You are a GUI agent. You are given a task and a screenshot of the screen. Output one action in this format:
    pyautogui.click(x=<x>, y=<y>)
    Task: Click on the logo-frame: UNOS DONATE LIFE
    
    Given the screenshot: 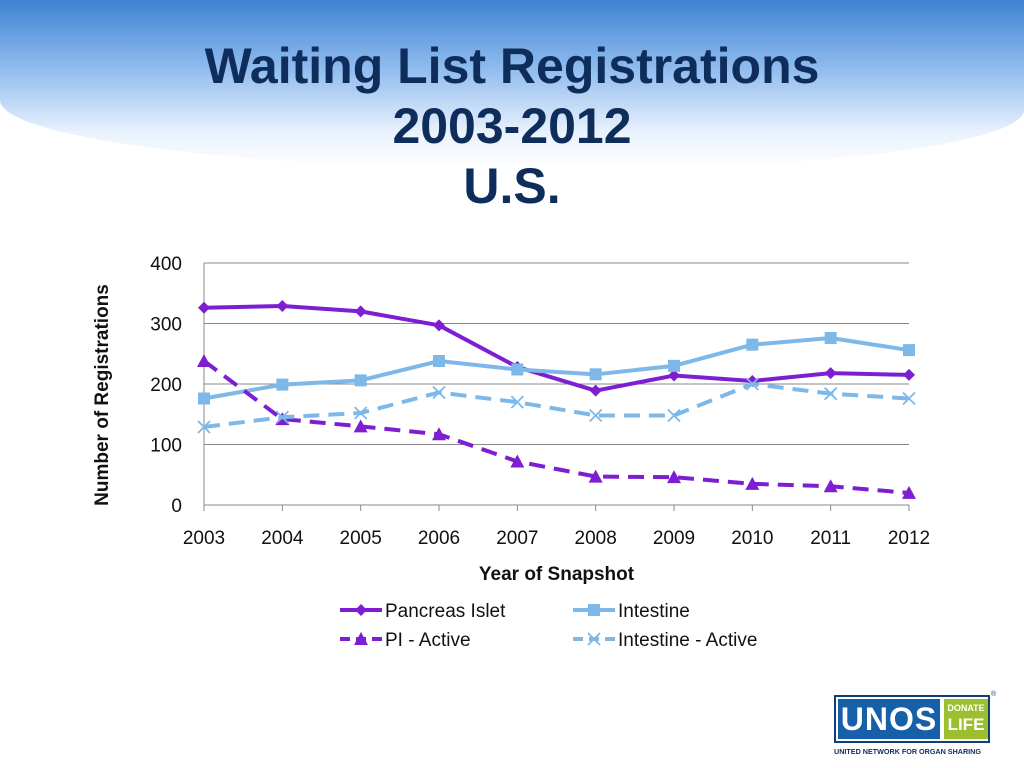 What is the action you would take?
    pyautogui.click(x=912, y=719)
    